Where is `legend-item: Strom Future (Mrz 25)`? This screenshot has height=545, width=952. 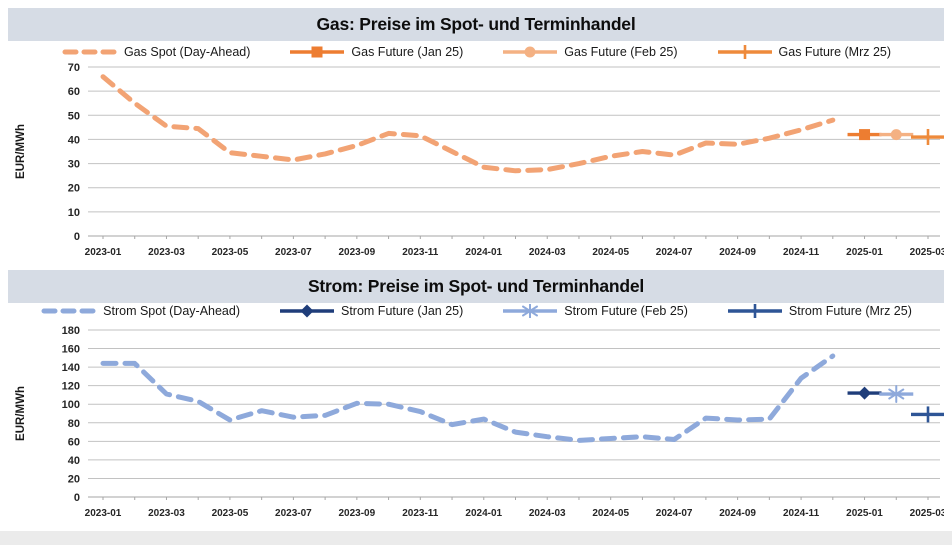 legend-item: Strom Future (Mrz 25) is located at coordinates (819, 311).